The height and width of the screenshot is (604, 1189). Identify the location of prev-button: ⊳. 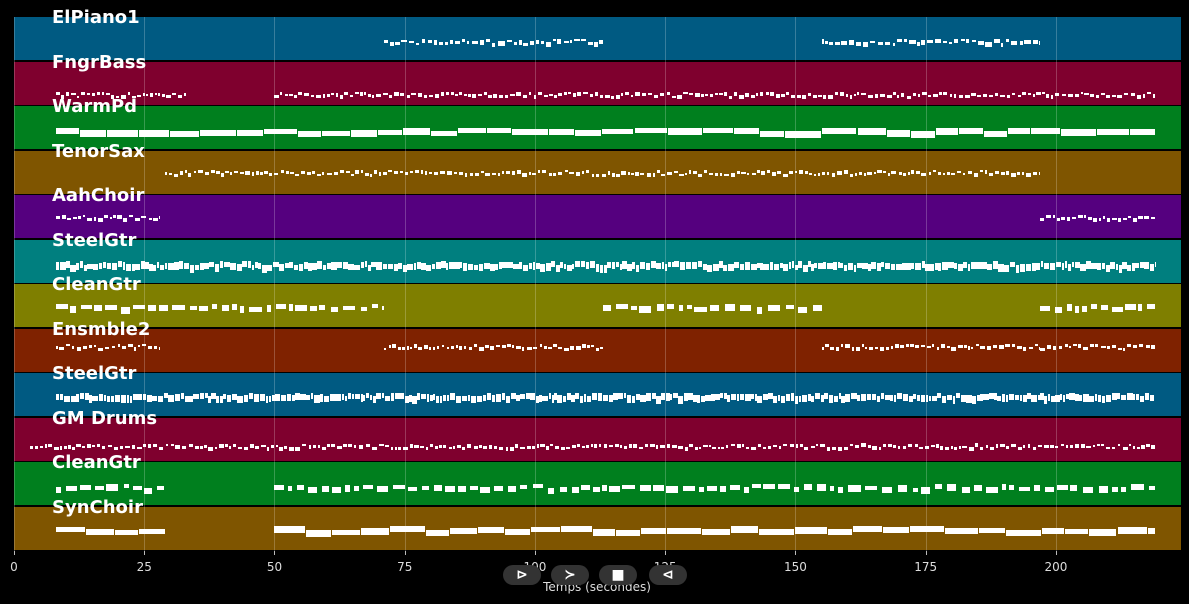
(522, 575).